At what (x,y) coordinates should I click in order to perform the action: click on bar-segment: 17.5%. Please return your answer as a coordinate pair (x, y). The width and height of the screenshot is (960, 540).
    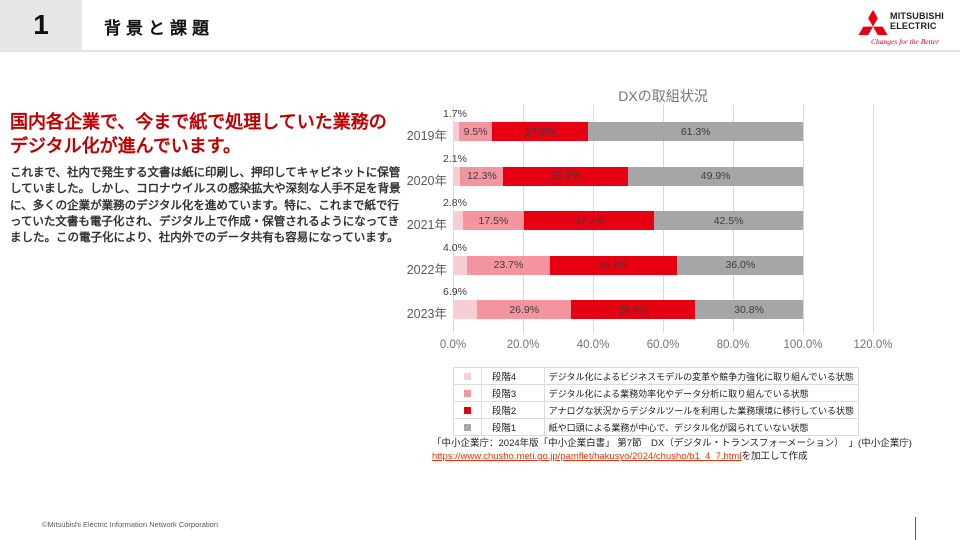
    Looking at the image, I should click on (493, 220).